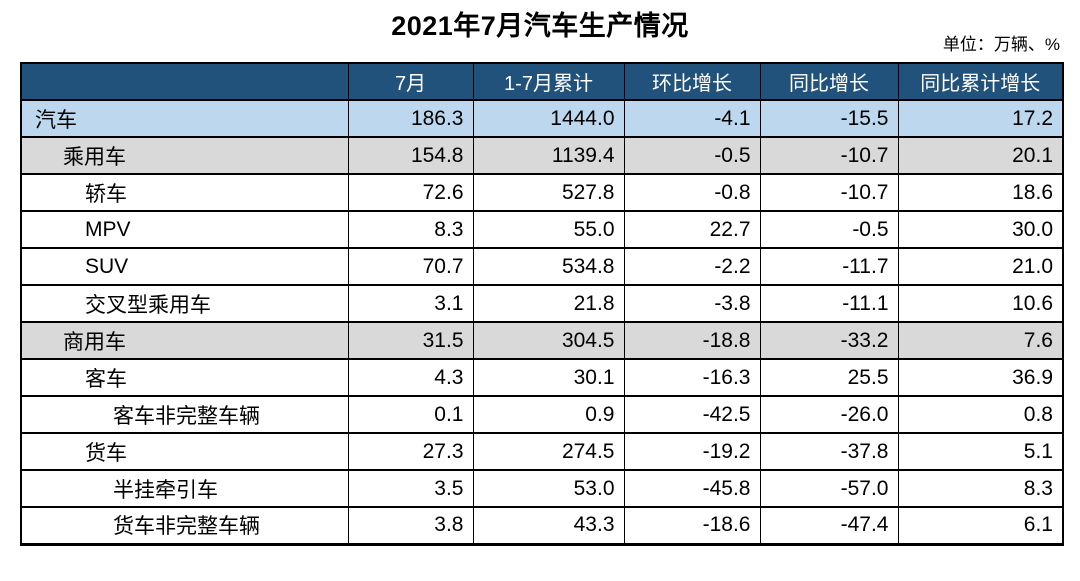  What do you see at coordinates (548, 488) in the screenshot?
I see `cell-cumulative: 53.0` at bounding box center [548, 488].